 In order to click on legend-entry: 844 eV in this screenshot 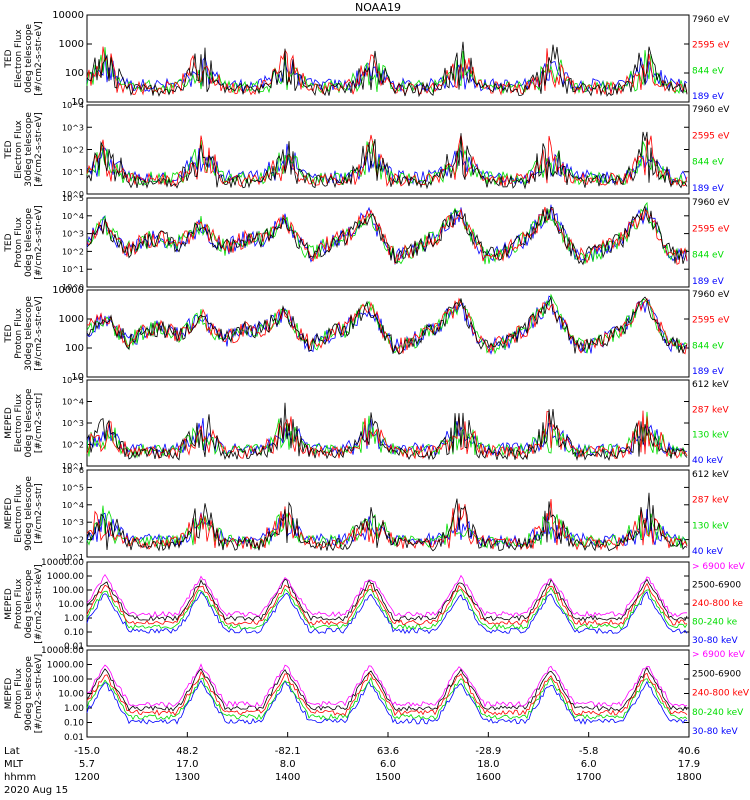, I will do `click(708, 163)`.